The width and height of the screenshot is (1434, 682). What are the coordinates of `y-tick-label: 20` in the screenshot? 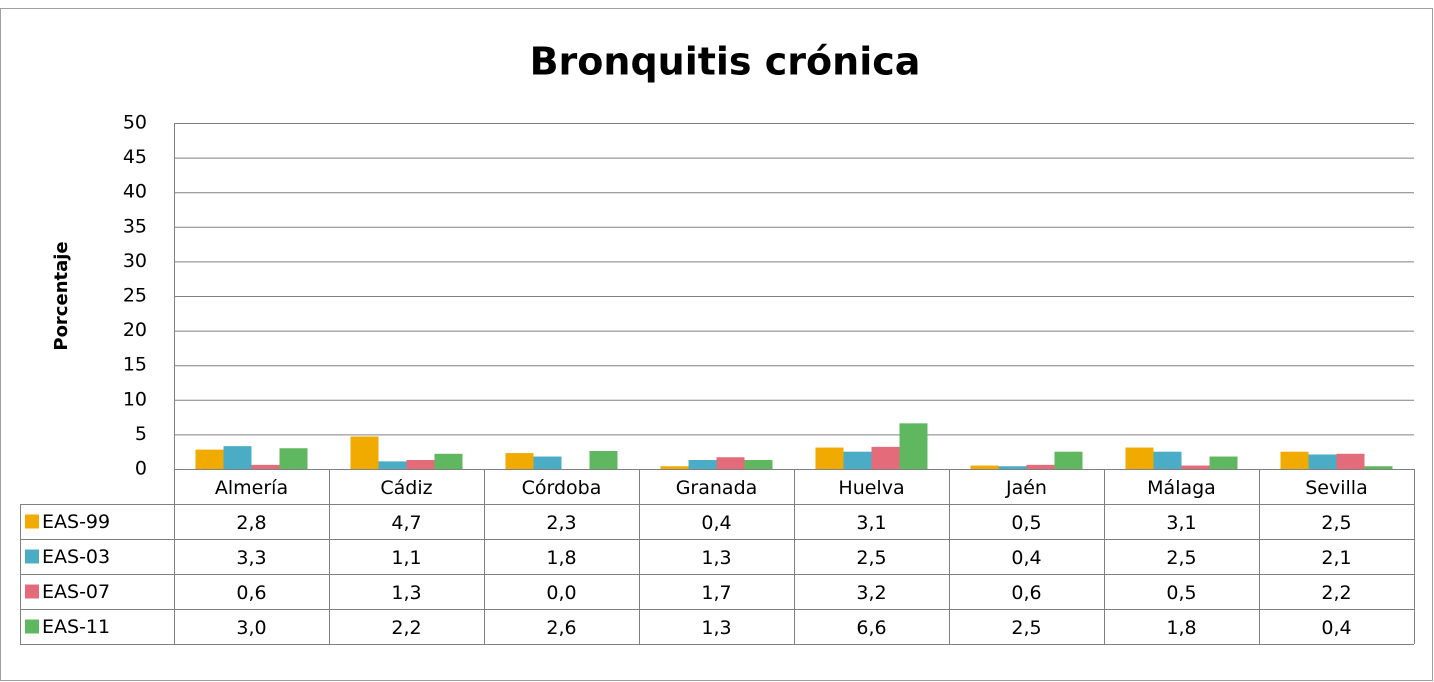 It's located at (135, 330).